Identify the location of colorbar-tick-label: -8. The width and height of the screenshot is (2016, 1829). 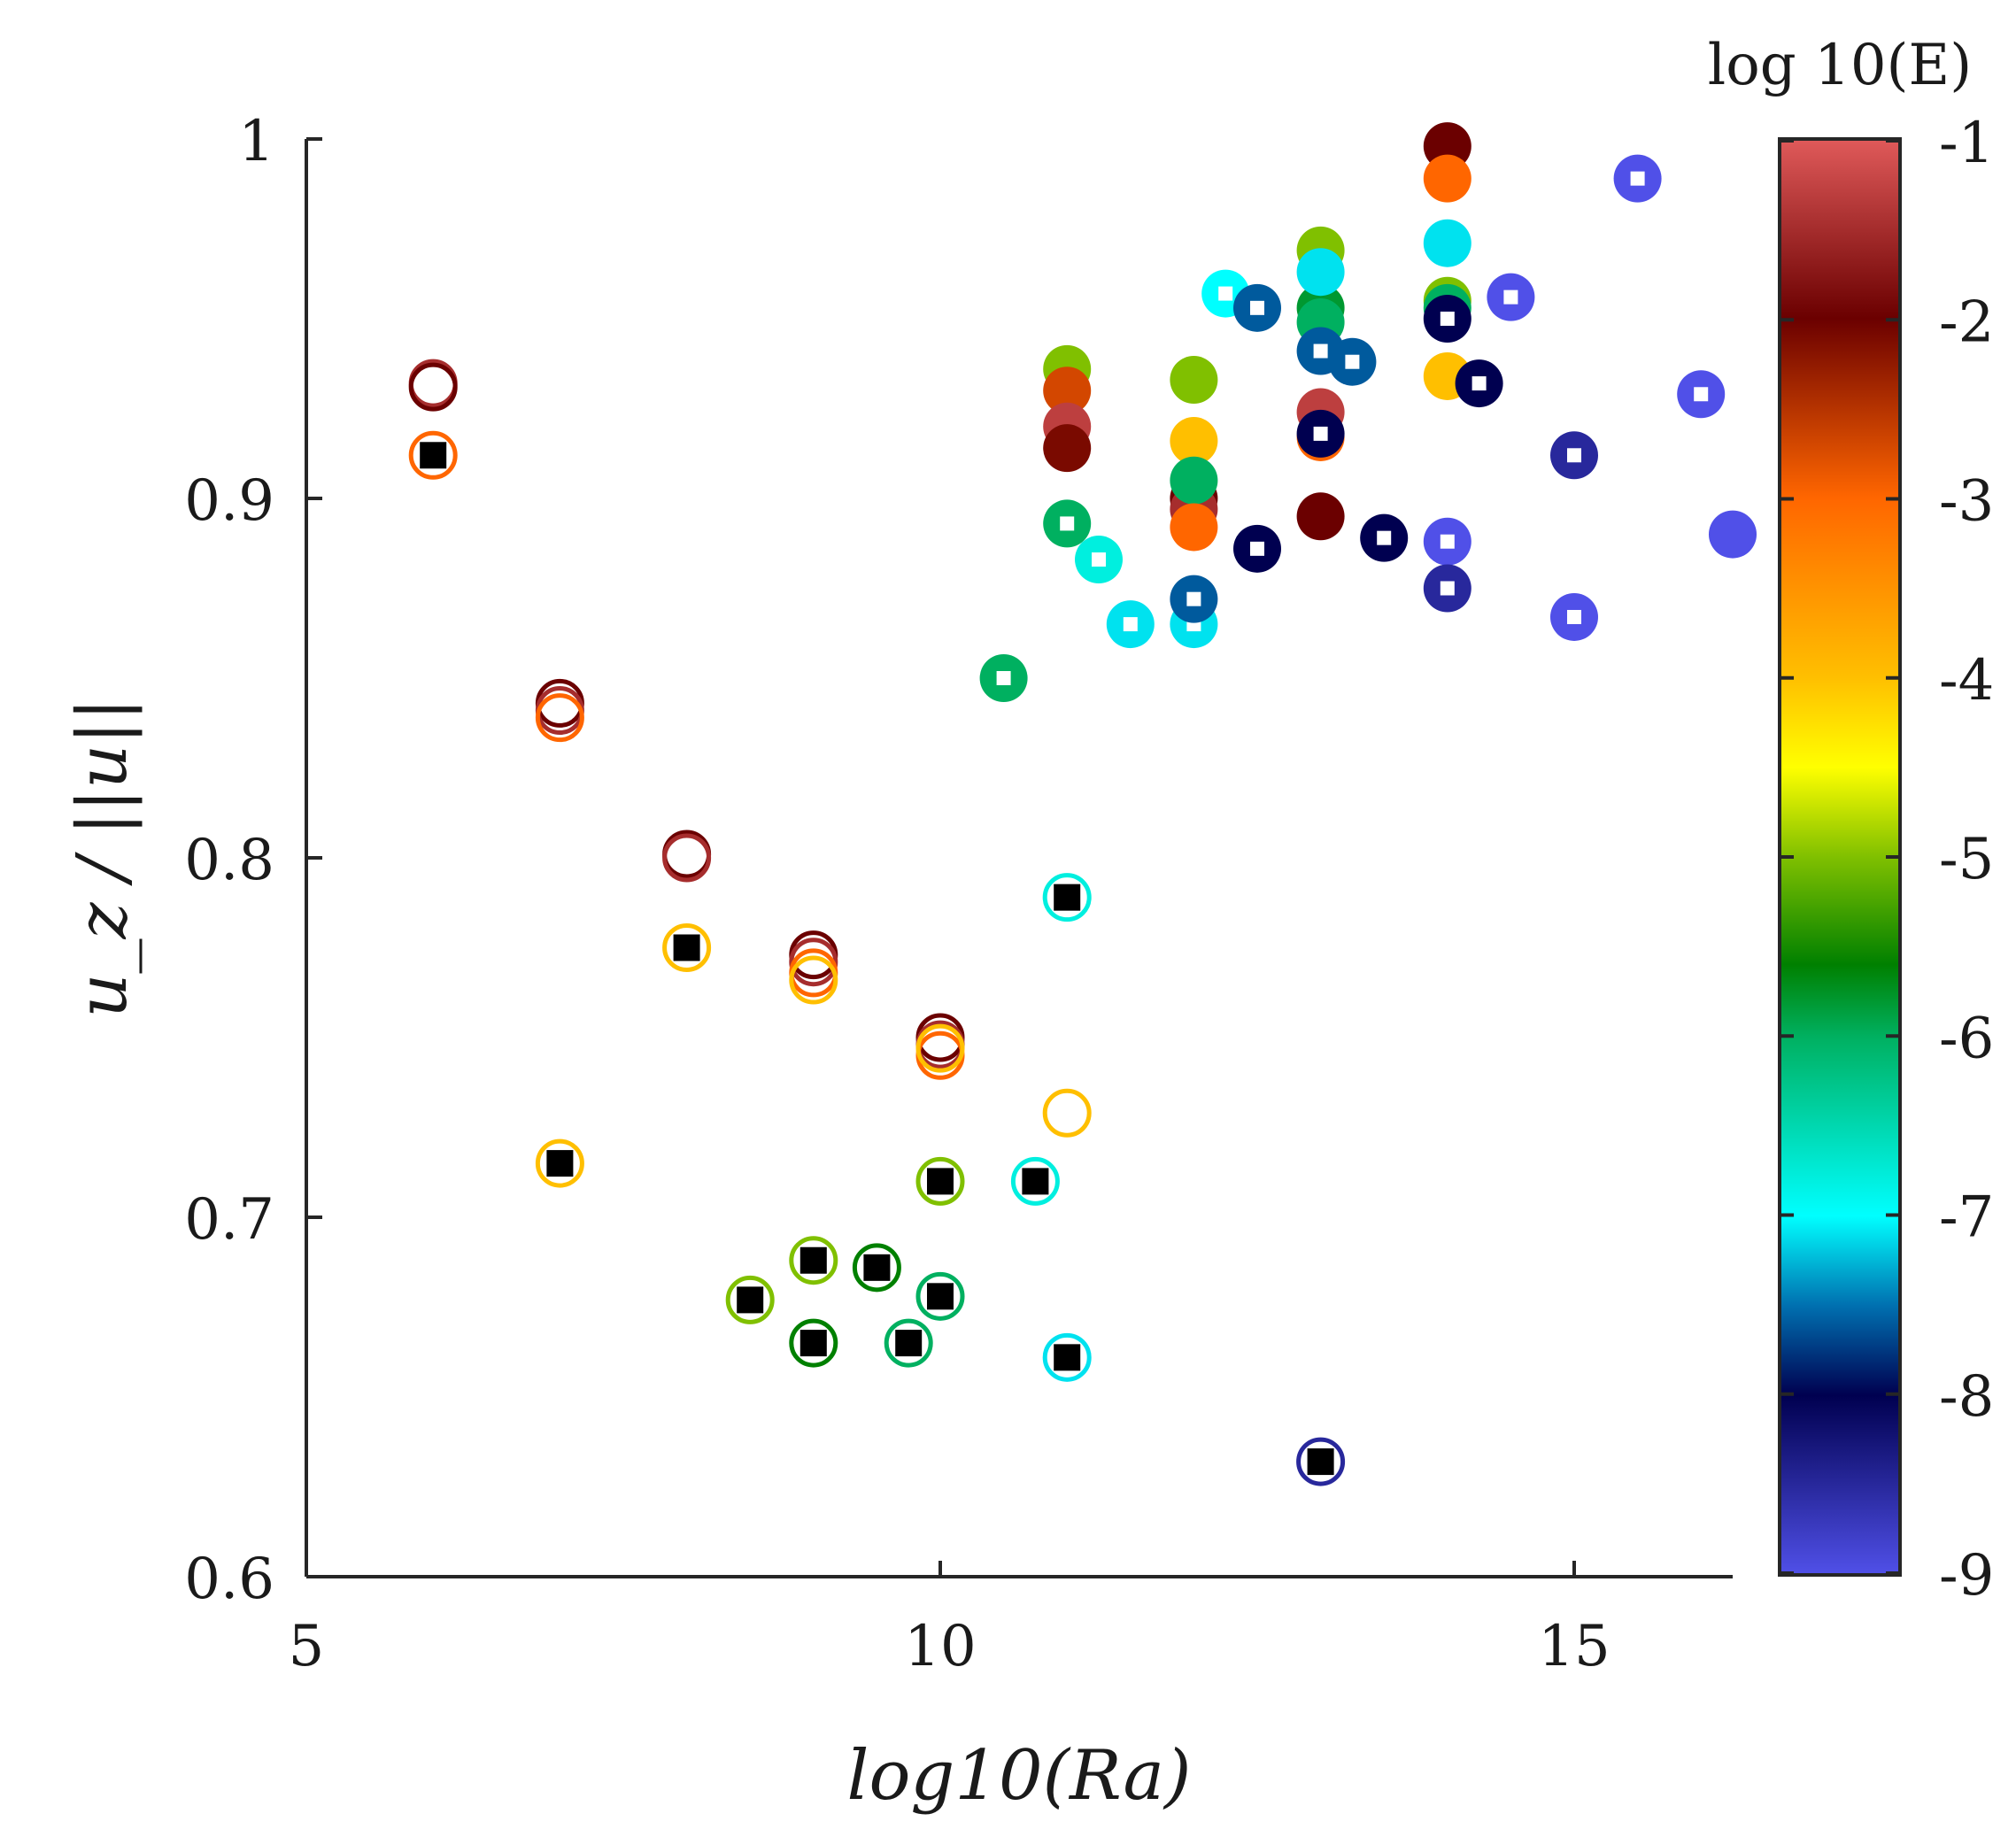
(1967, 1397).